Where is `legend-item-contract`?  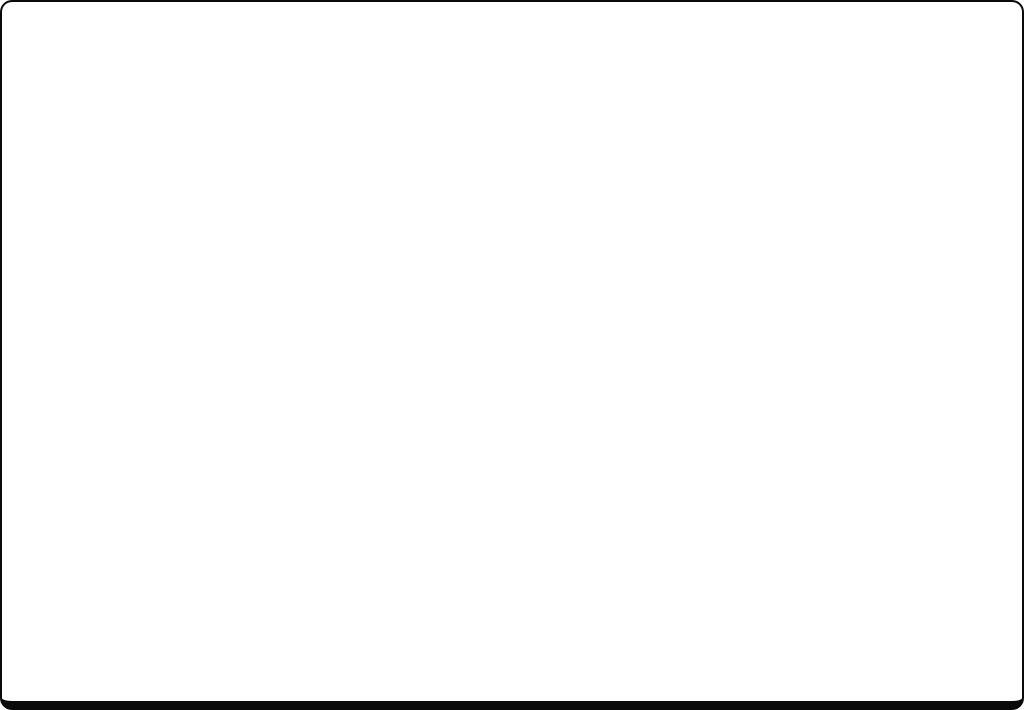
legend-item-contract is located at coordinates (233, 666).